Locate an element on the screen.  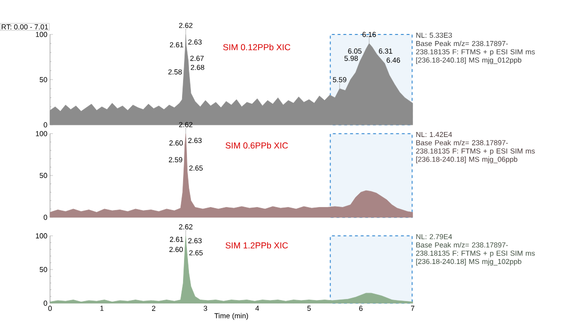
text: SIM 1.2PPb XIC is located at coordinates (257, 245).